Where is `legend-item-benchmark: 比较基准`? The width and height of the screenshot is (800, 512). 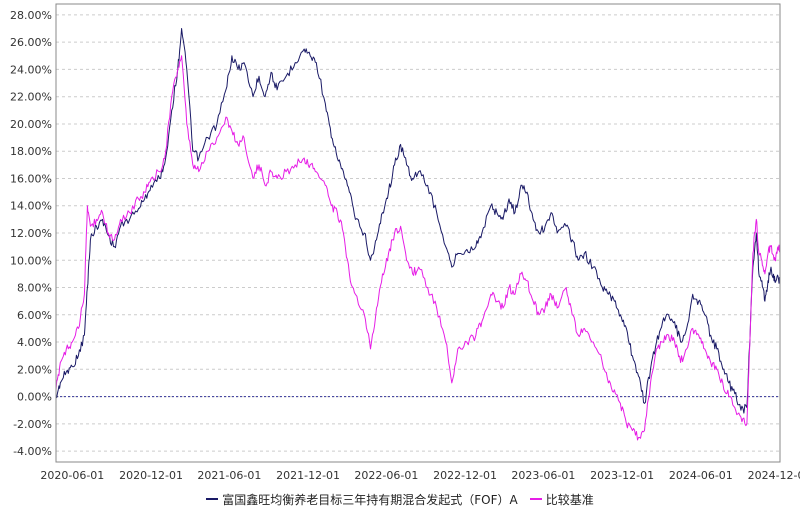 legend-item-benchmark: 比较基准 is located at coordinates (561, 499).